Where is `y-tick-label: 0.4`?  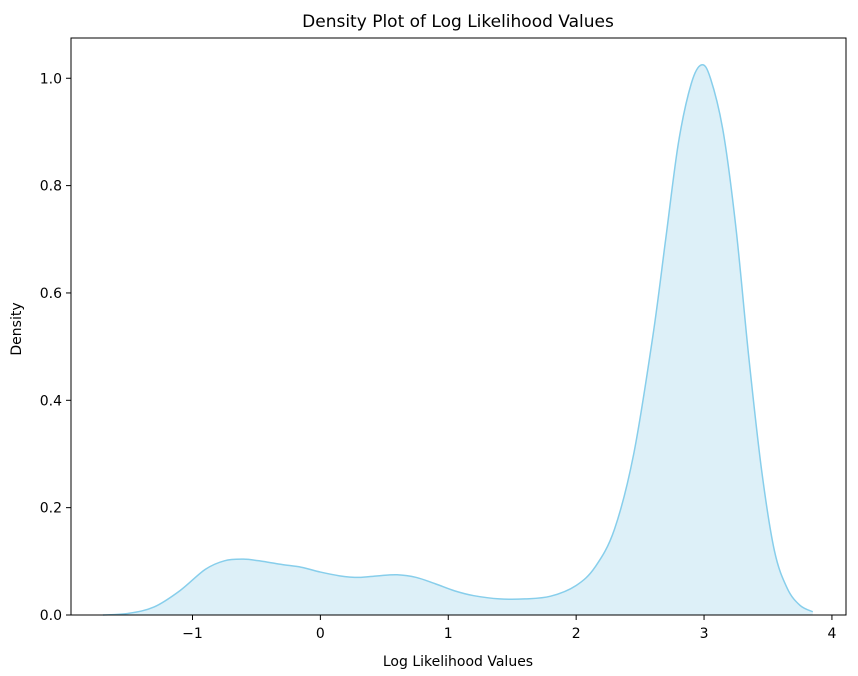 y-tick-label: 0.4 is located at coordinates (51, 401).